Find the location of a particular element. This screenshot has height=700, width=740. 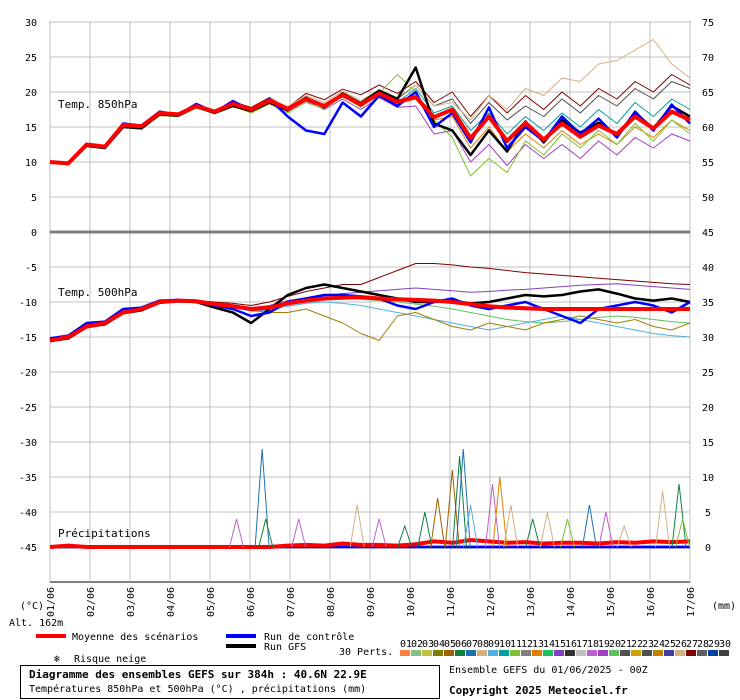

pert-number: 02 is located at coordinates (417, 644).